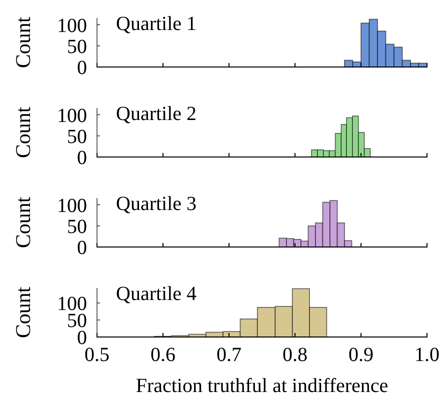 The height and width of the screenshot is (406, 446). What do you see at coordinates (163, 355) in the screenshot?
I see `x-tick-label: 0.6` at bounding box center [163, 355].